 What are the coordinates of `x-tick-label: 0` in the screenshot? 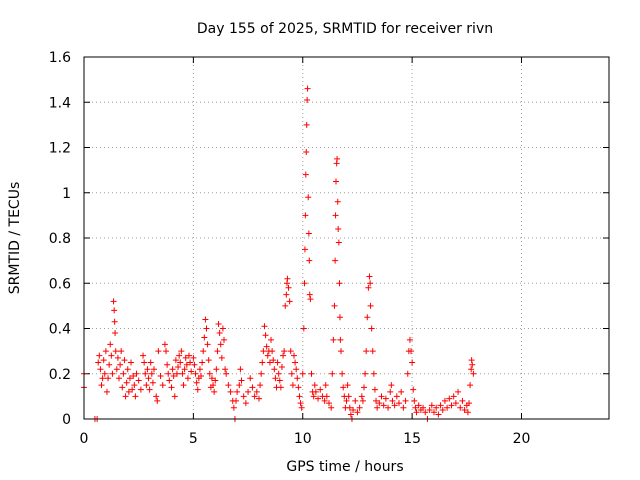 It's located at (84, 439).